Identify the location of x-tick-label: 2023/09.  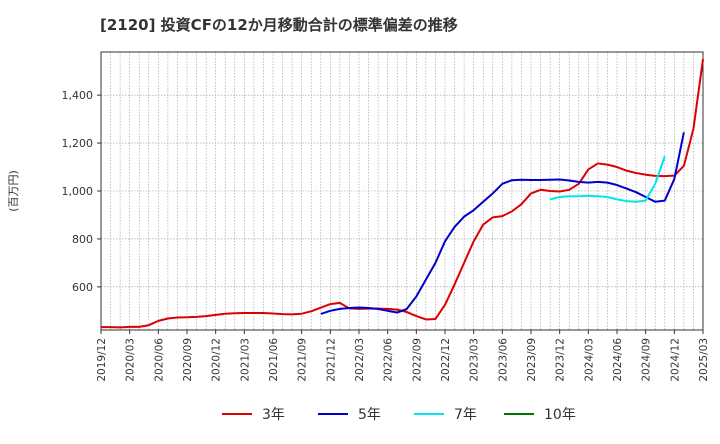
(532, 360).